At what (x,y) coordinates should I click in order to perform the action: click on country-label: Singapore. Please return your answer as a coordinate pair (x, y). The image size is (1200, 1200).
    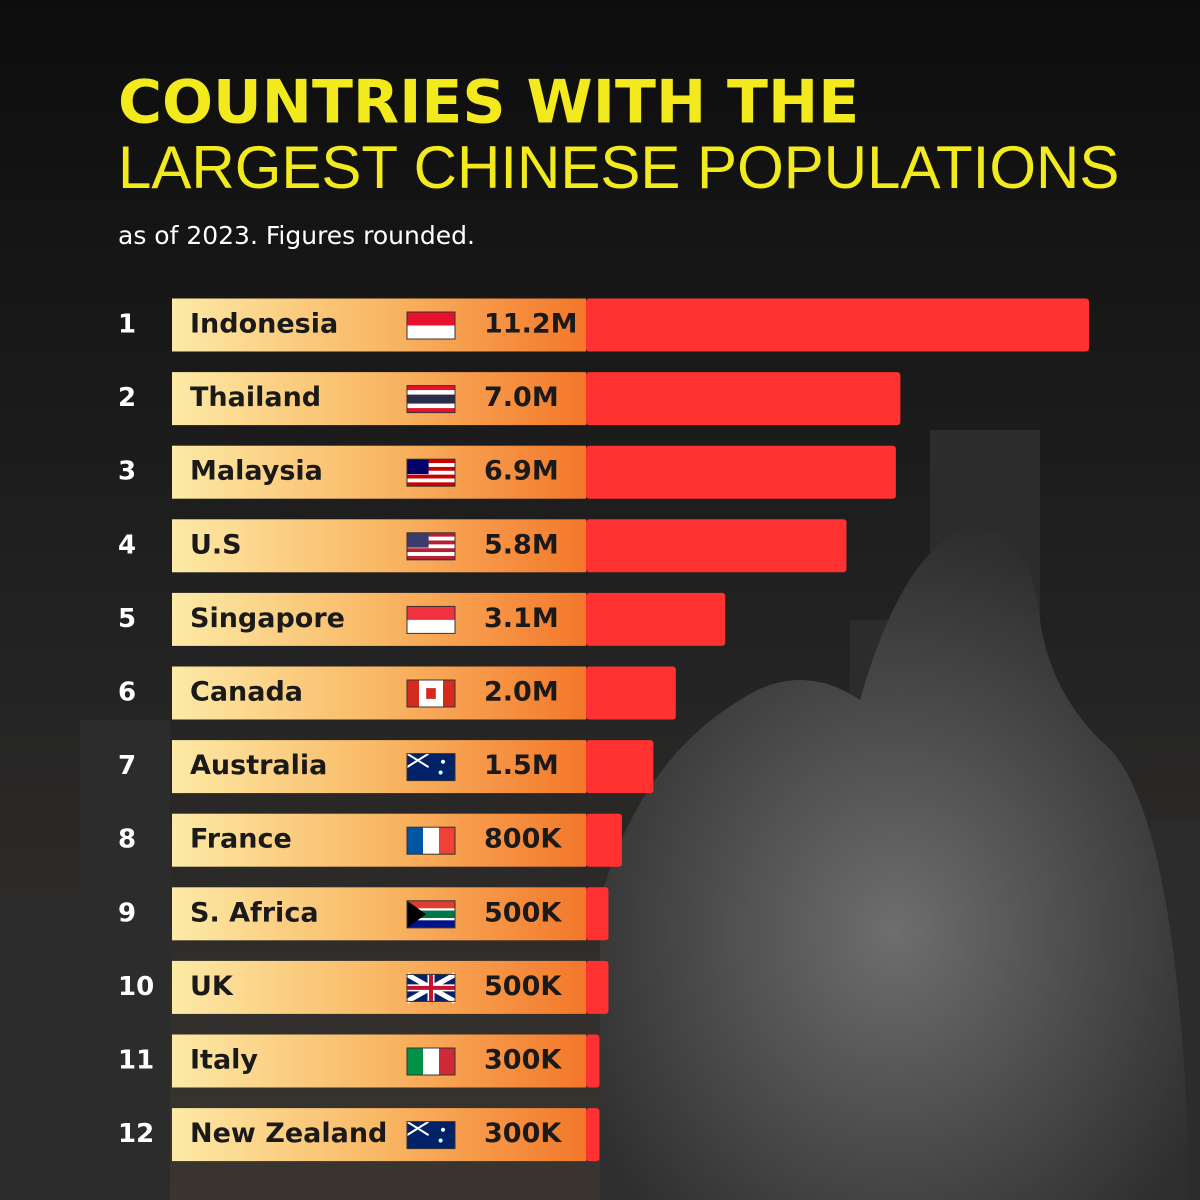
    Looking at the image, I should click on (267, 618).